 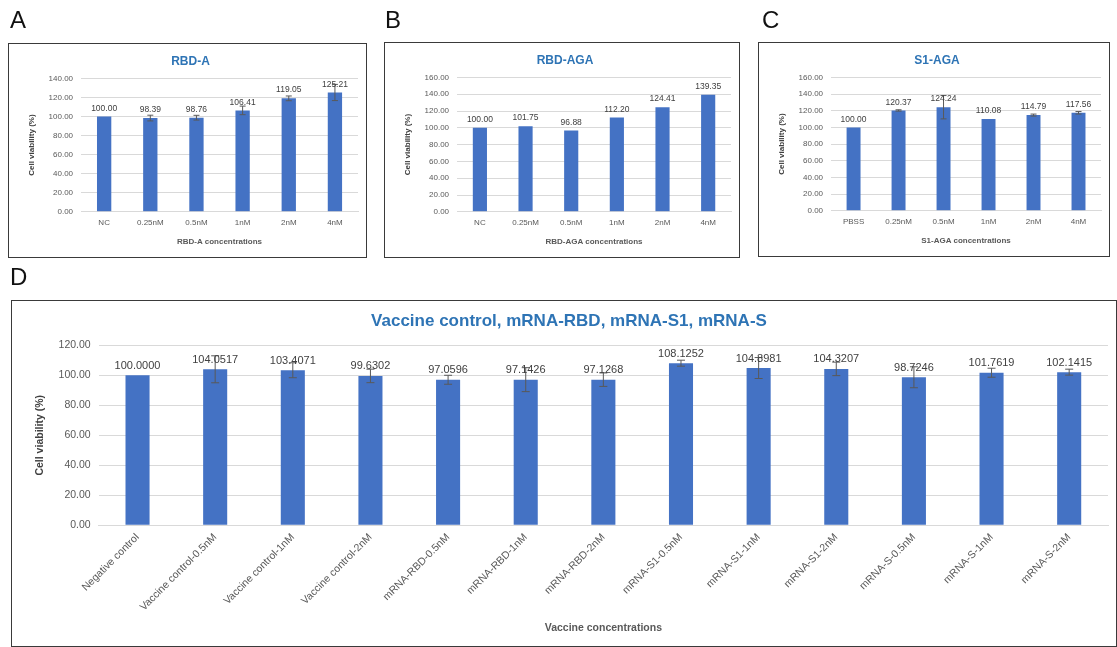 I want to click on data-label: 102.1415, so click(x=1069, y=361).